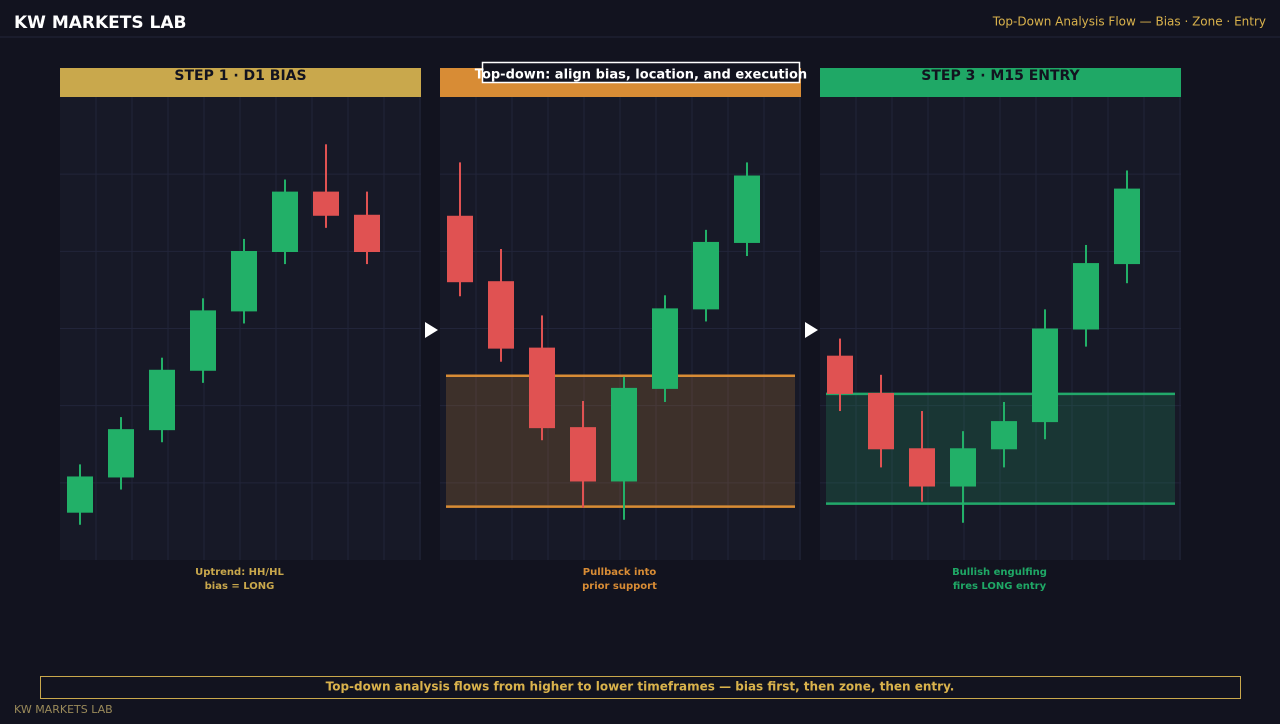 This screenshot has width=1280, height=724. I want to click on footer-brand: KW MARKETS LAB, so click(63, 709).